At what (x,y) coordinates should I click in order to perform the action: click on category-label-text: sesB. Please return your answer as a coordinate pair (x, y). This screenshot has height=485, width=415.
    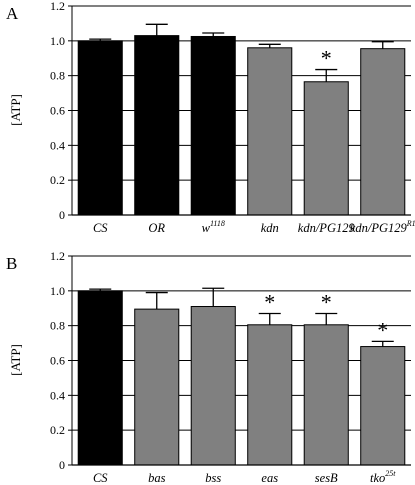
    Looking at the image, I should click on (326, 478).